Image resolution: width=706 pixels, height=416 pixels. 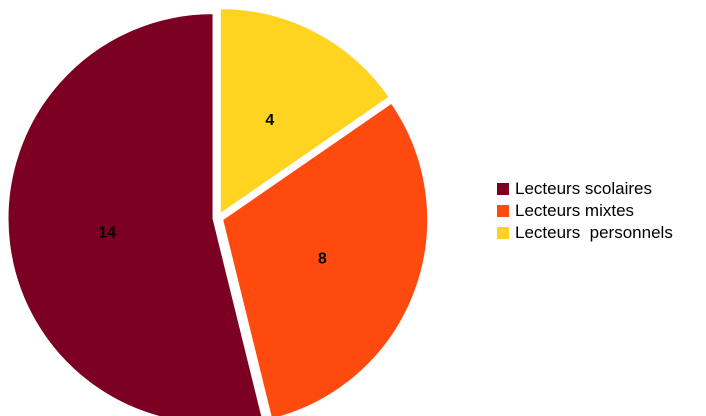 What do you see at coordinates (594, 232) in the screenshot?
I see `legend-label-personnels: Lecteurs personnels` at bounding box center [594, 232].